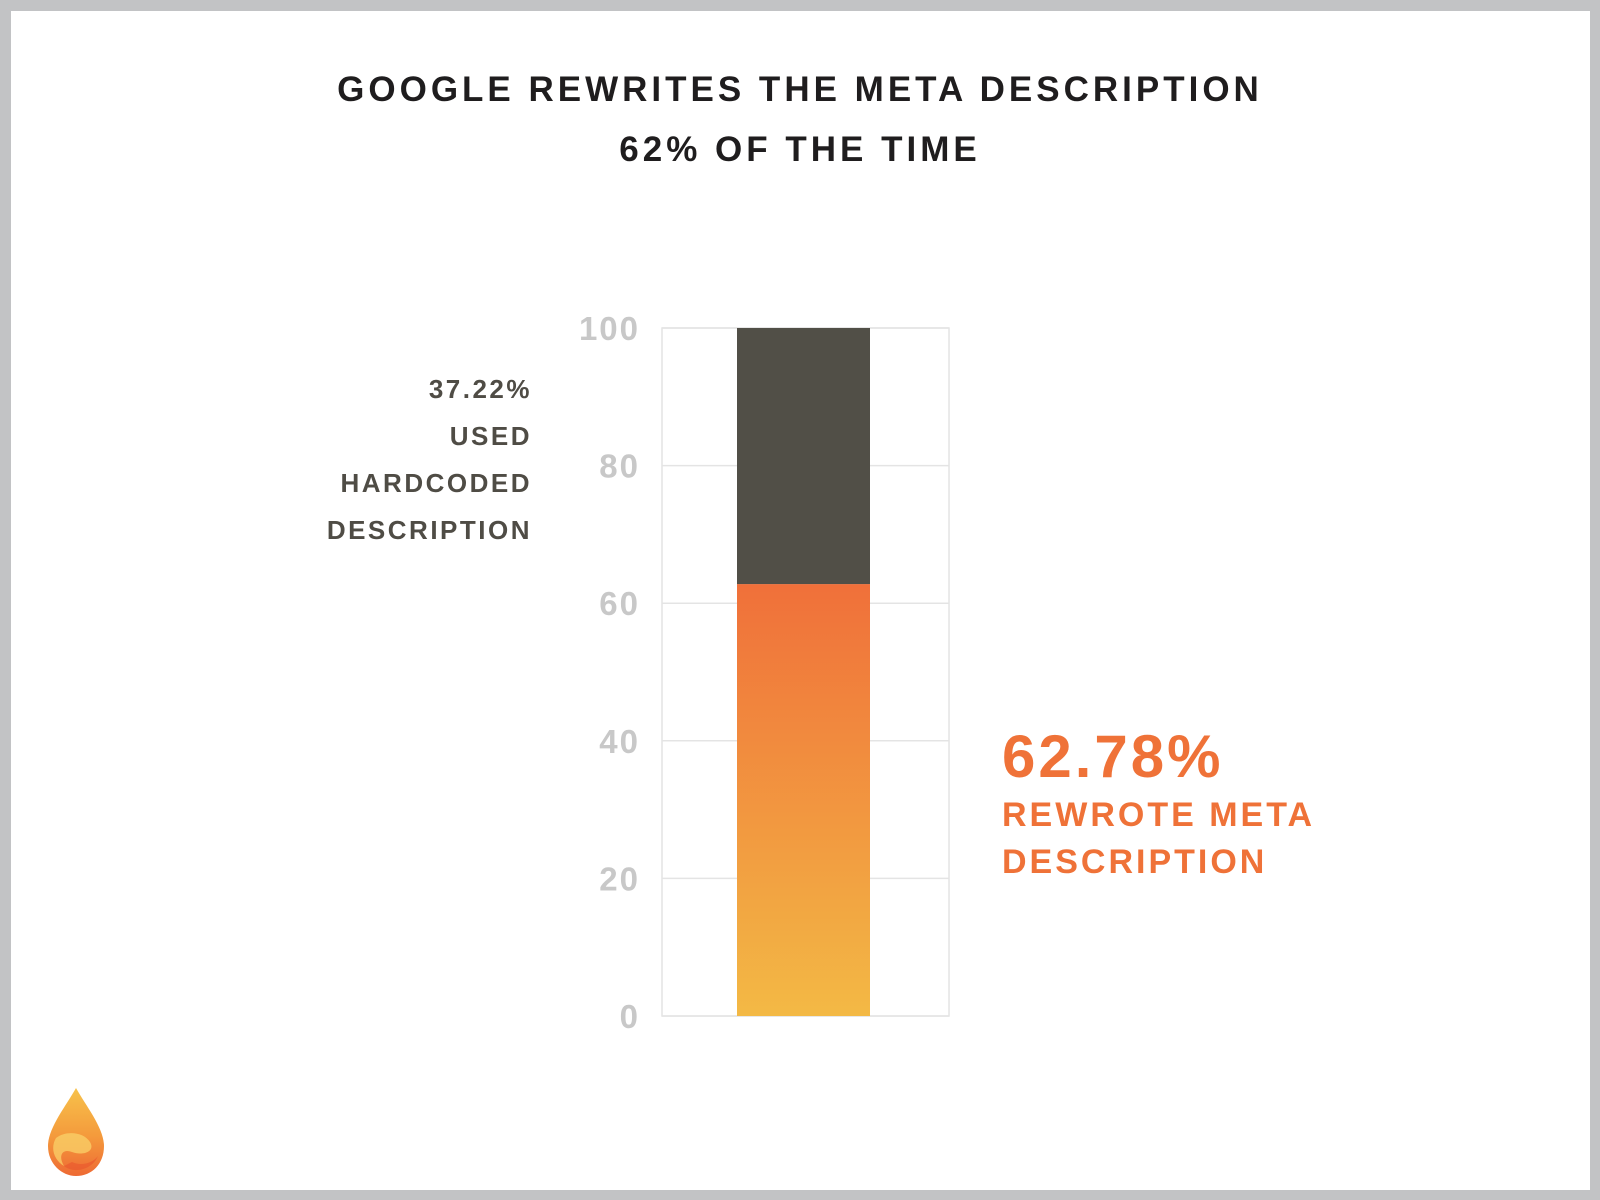  Describe the element at coordinates (609, 328) in the screenshot. I see `y-tick-label-100: 100` at that location.